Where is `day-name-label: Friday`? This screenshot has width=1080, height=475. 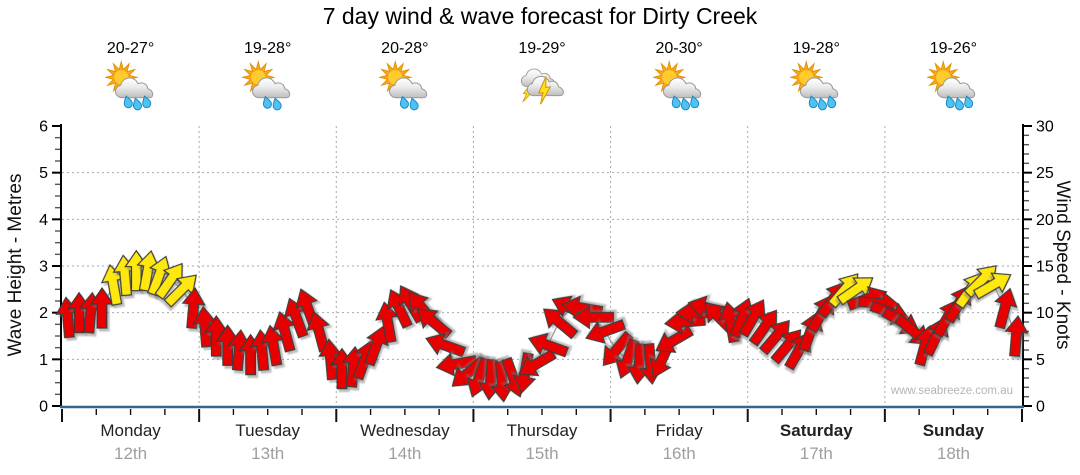
day-name-label: Friday is located at coordinates (680, 430).